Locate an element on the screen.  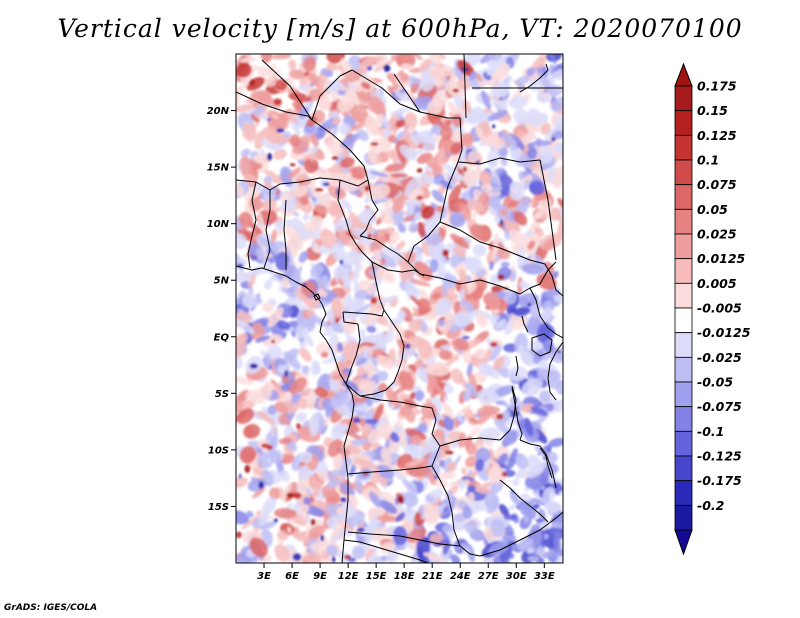
colorbar-label: -0.125 is located at coordinates (719, 456).